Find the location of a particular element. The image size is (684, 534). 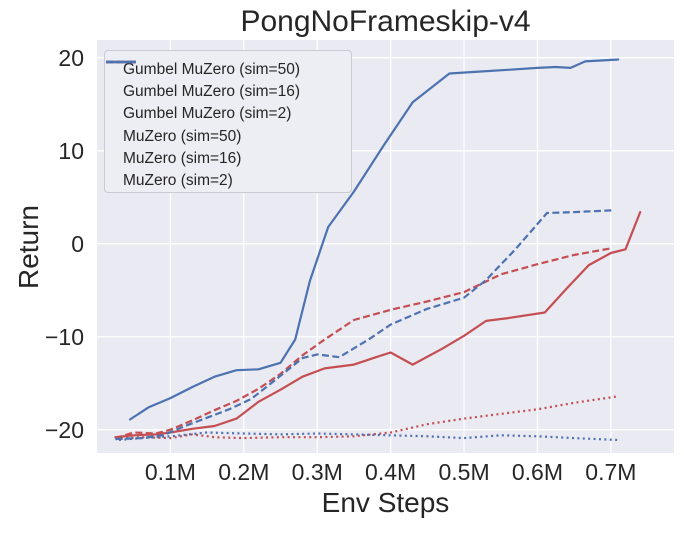

legend-item-label: MuZero (sim=16) is located at coordinates (182, 158).